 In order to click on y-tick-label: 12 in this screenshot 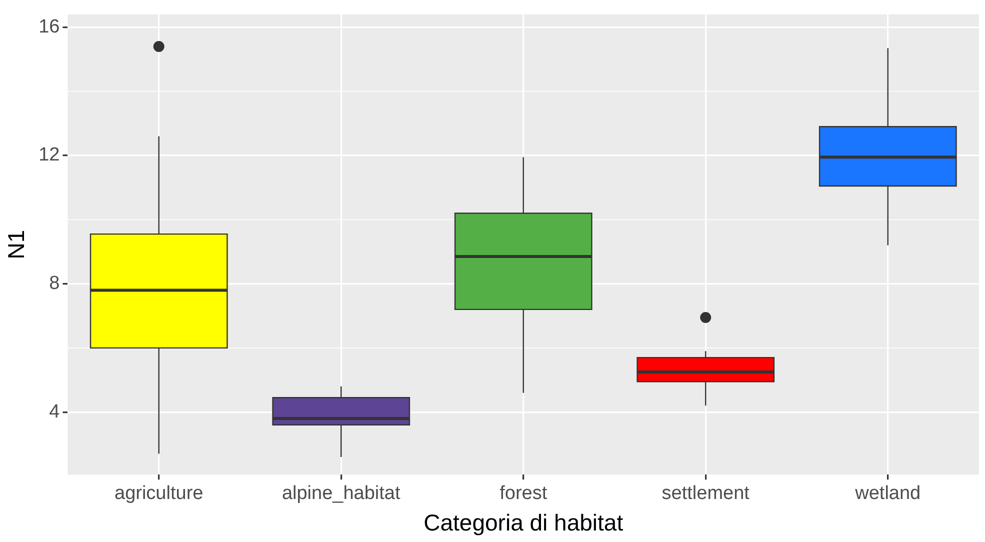, I will do `click(49, 155)`.